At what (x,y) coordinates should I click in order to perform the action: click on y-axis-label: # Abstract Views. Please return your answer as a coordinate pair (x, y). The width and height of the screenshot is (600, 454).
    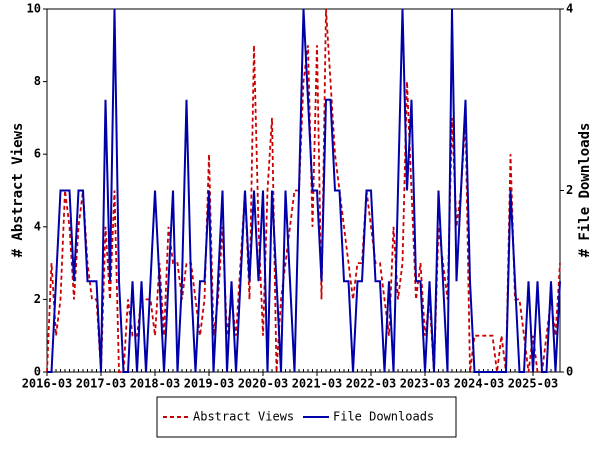
    Looking at the image, I should click on (18, 190).